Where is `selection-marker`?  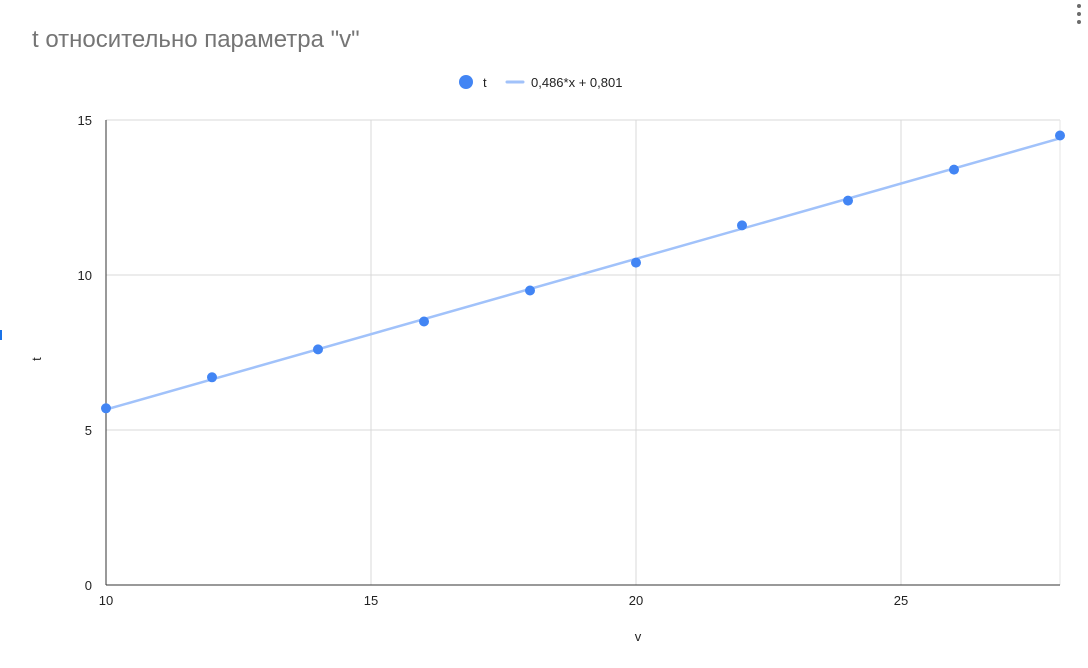
selection-marker is located at coordinates (1, 335).